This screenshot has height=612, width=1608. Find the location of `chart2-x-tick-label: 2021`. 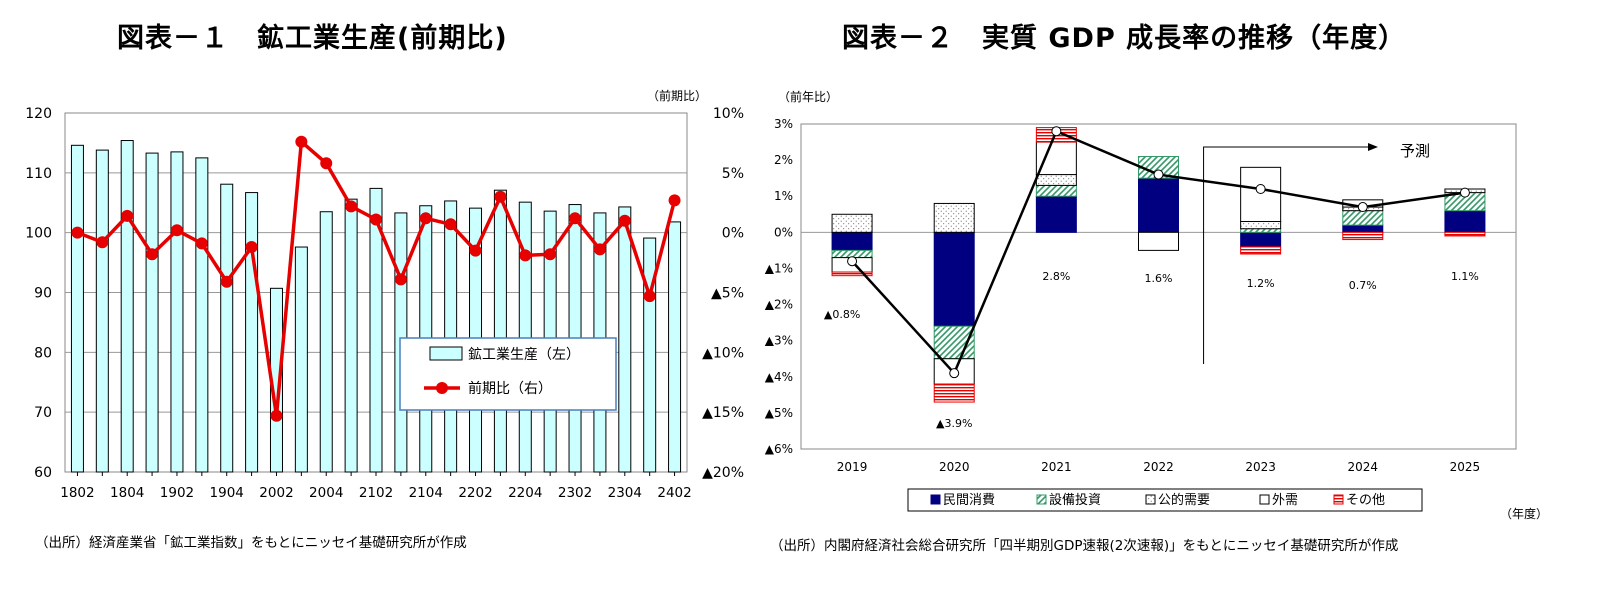

chart2-x-tick-label: 2021 is located at coordinates (1056, 467).